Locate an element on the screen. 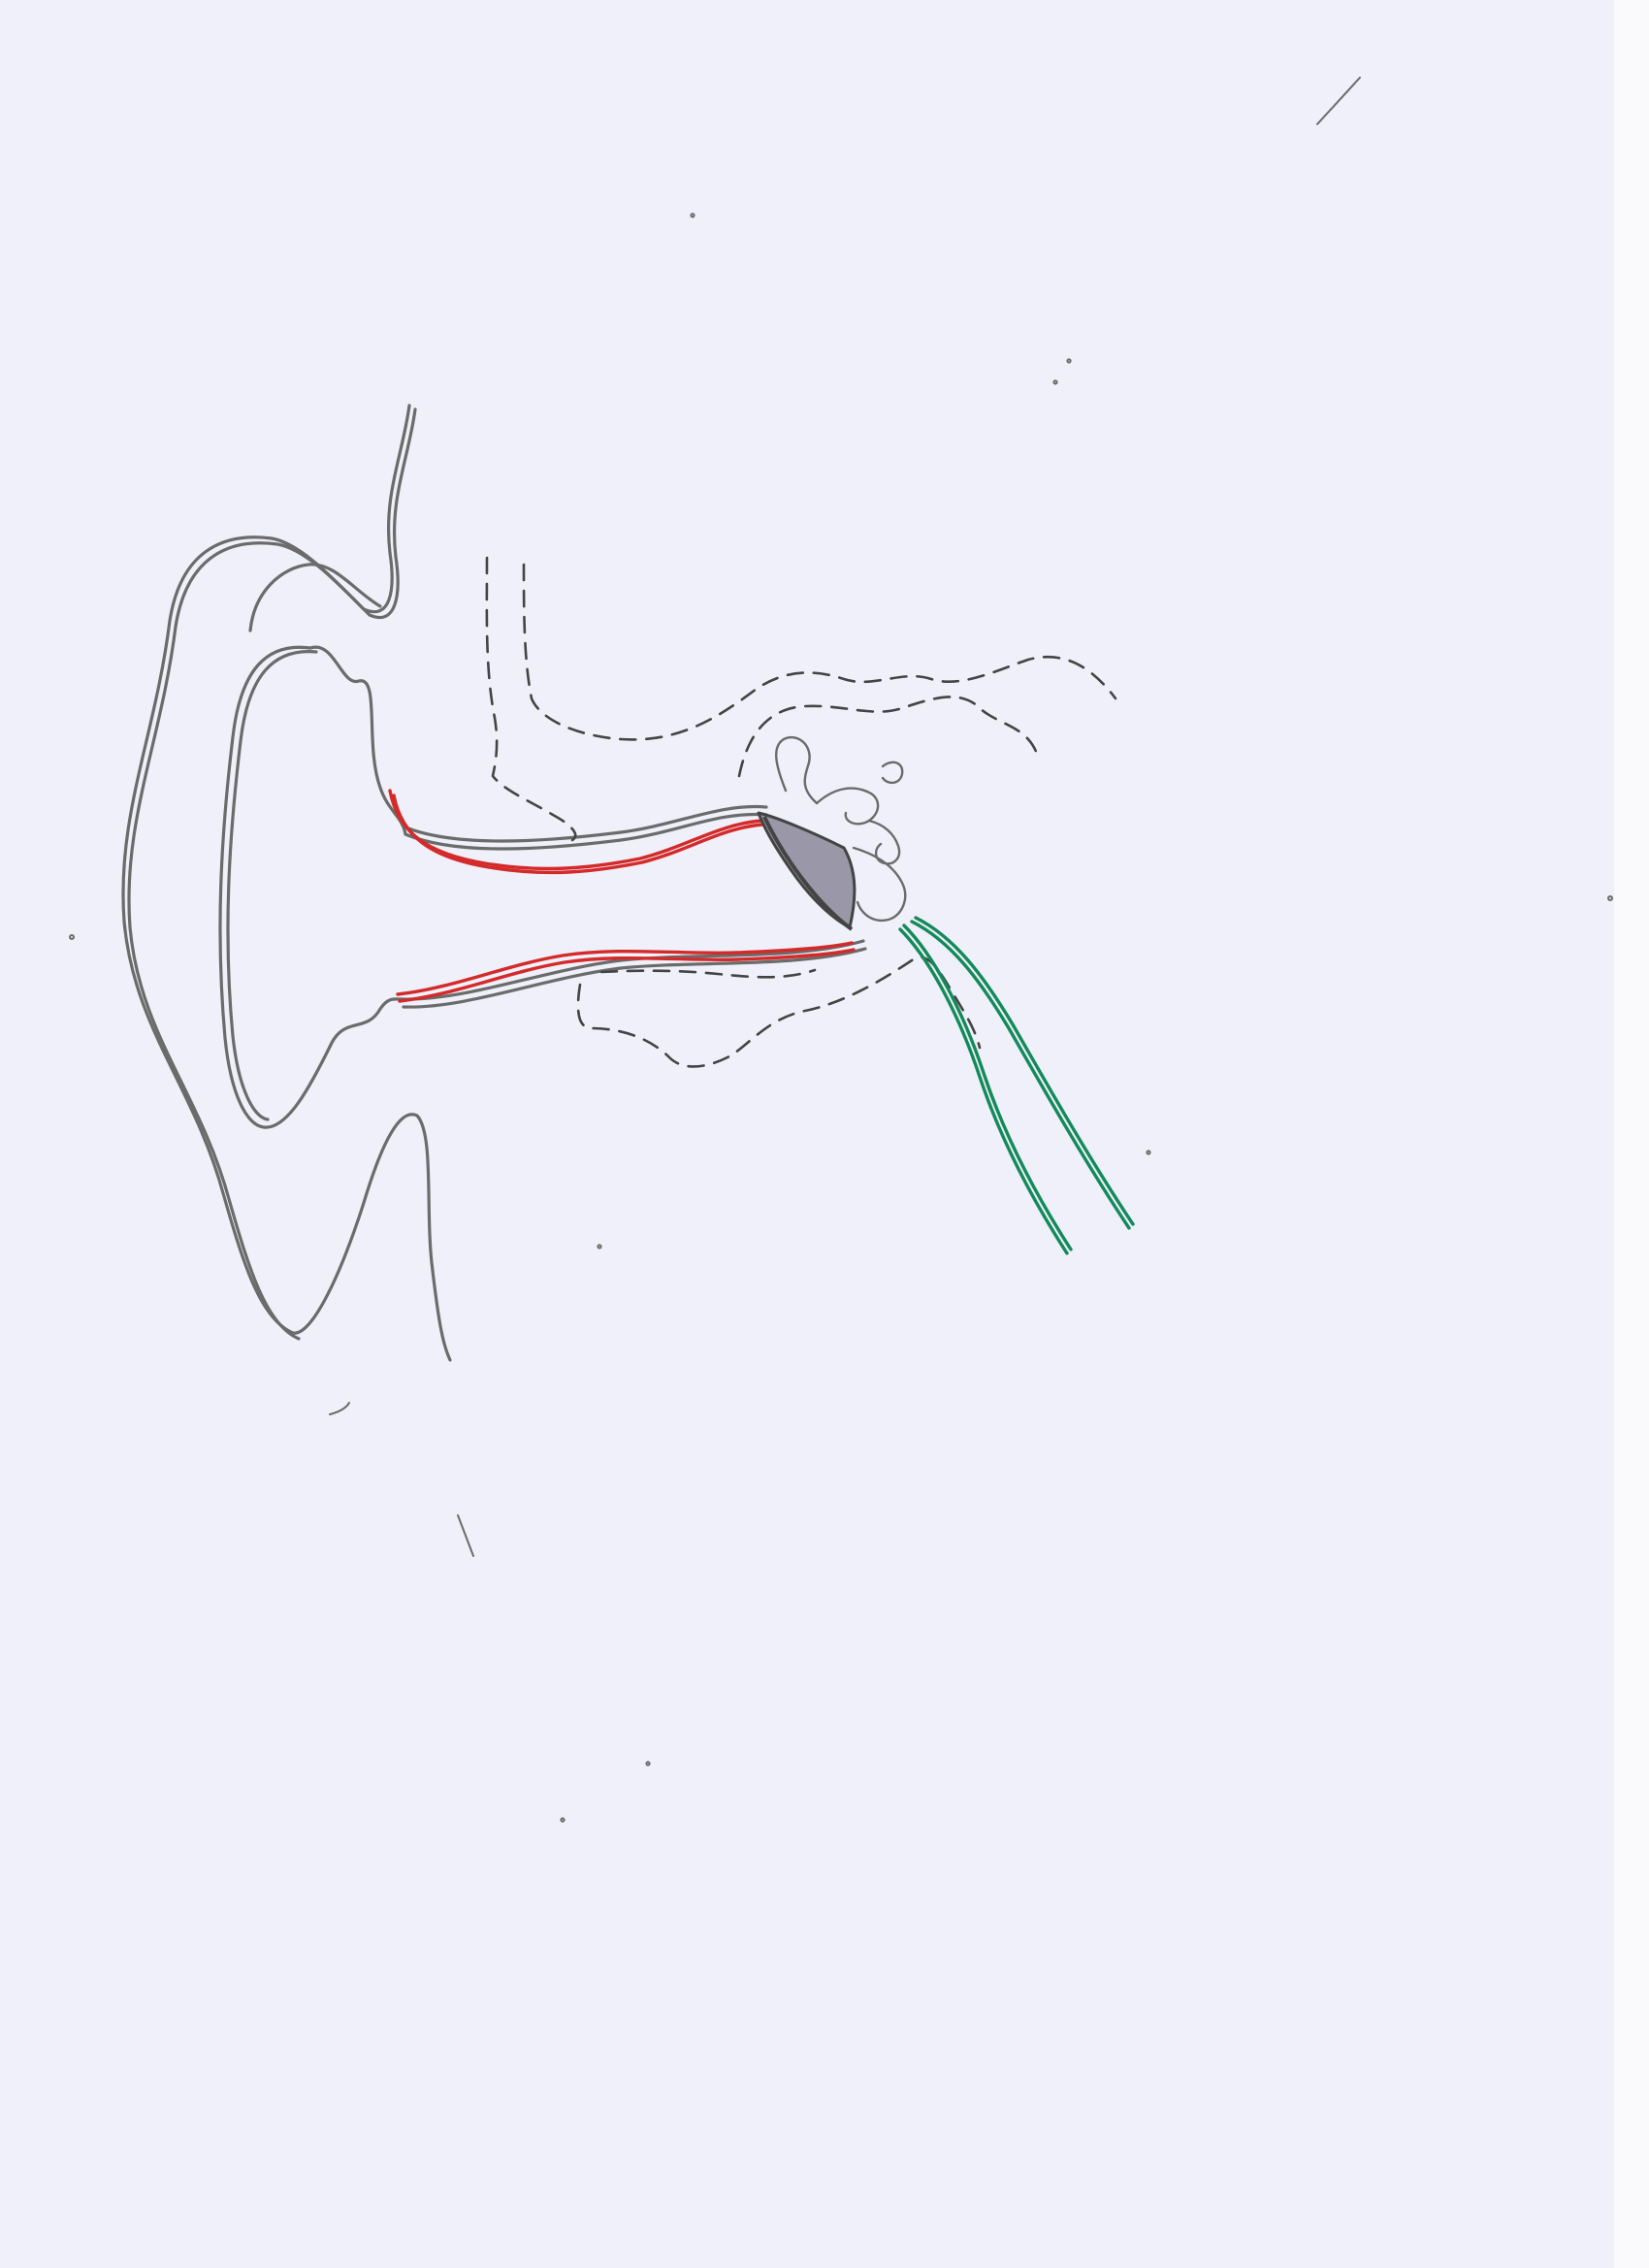  ossicles is located at coordinates (841, 829).